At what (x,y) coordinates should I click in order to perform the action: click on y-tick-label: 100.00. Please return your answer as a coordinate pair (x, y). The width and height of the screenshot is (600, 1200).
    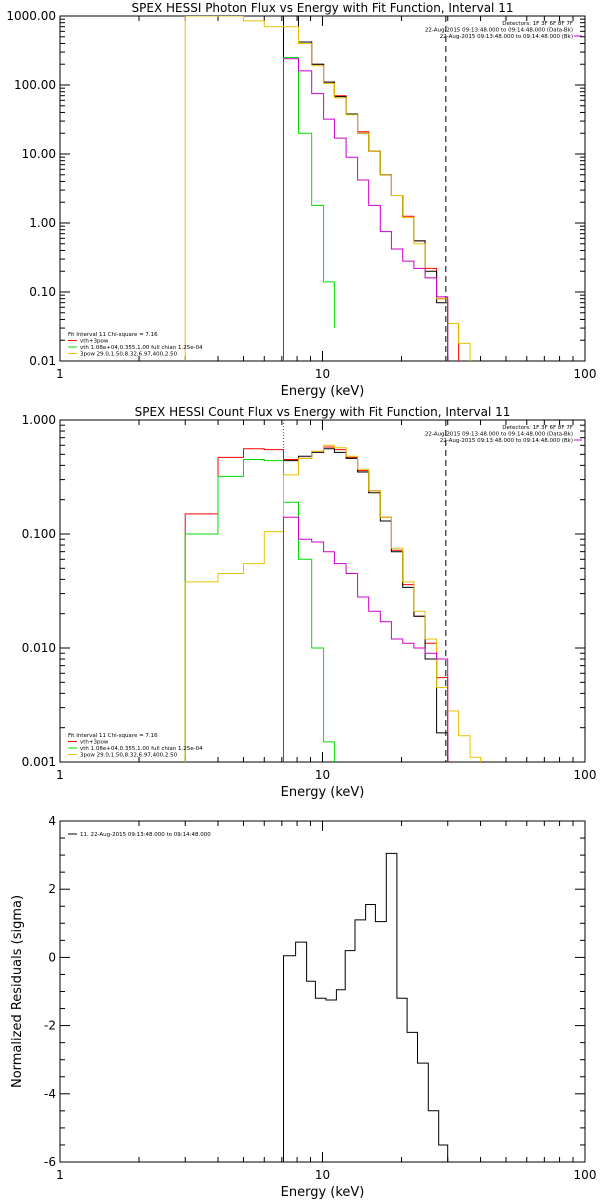
    Looking at the image, I should click on (35, 85).